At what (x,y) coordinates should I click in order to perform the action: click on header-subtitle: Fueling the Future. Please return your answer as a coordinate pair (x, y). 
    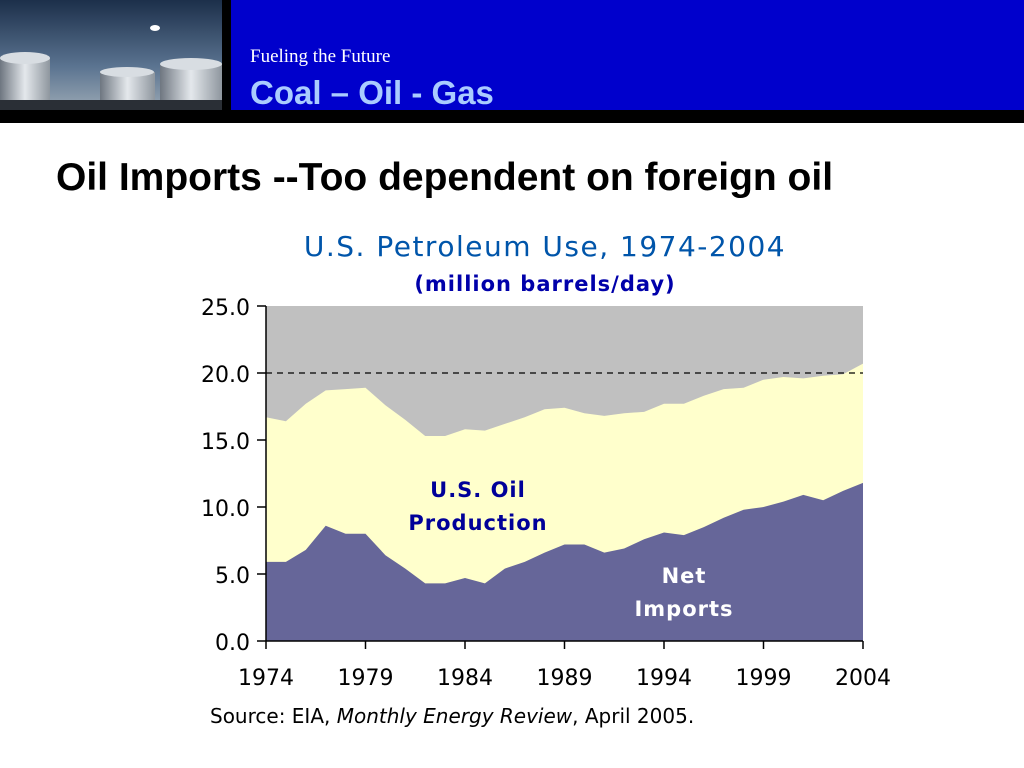
    Looking at the image, I should click on (320, 56).